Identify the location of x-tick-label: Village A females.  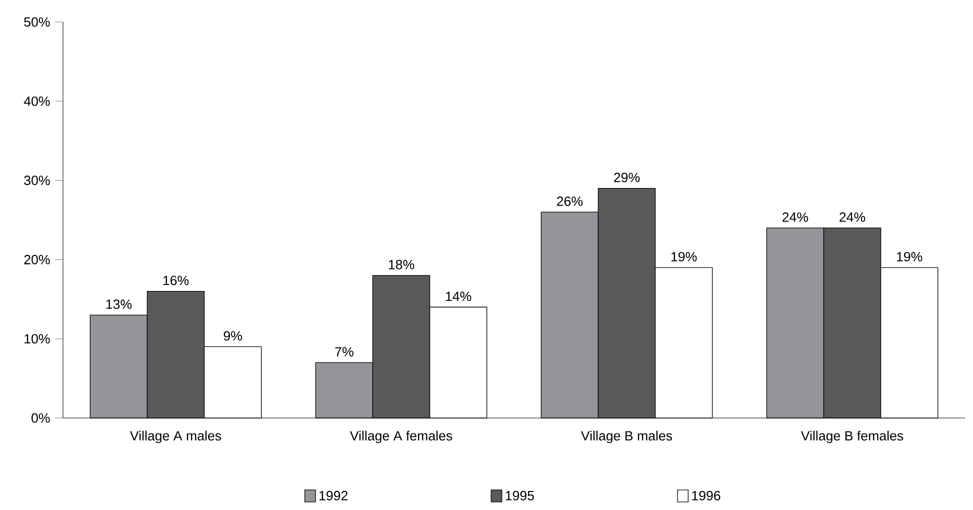
(401, 437).